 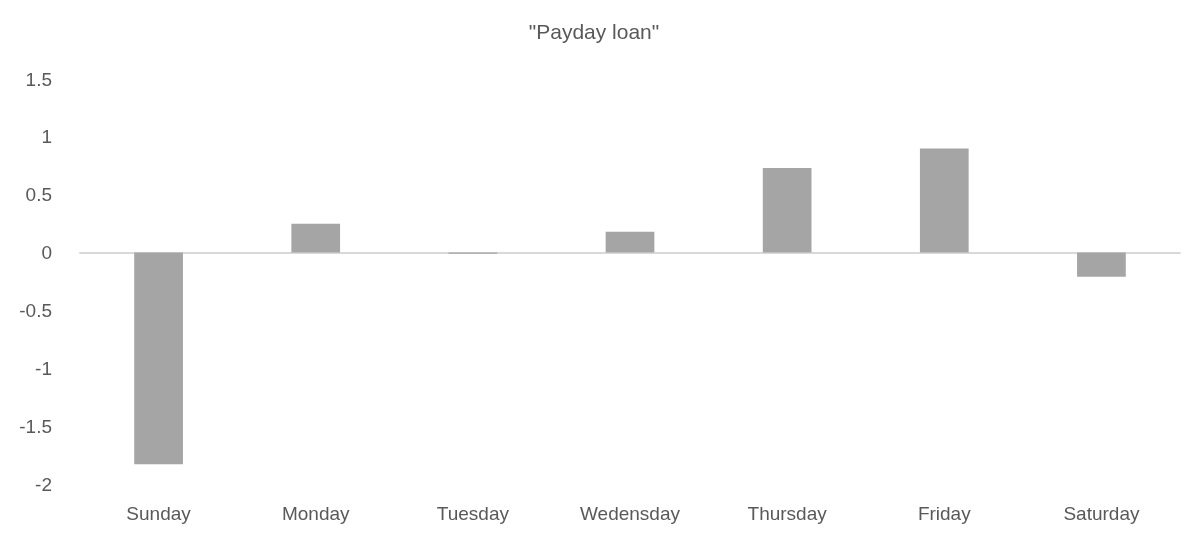 I want to click on y-tick-label: 1, so click(x=46, y=137).